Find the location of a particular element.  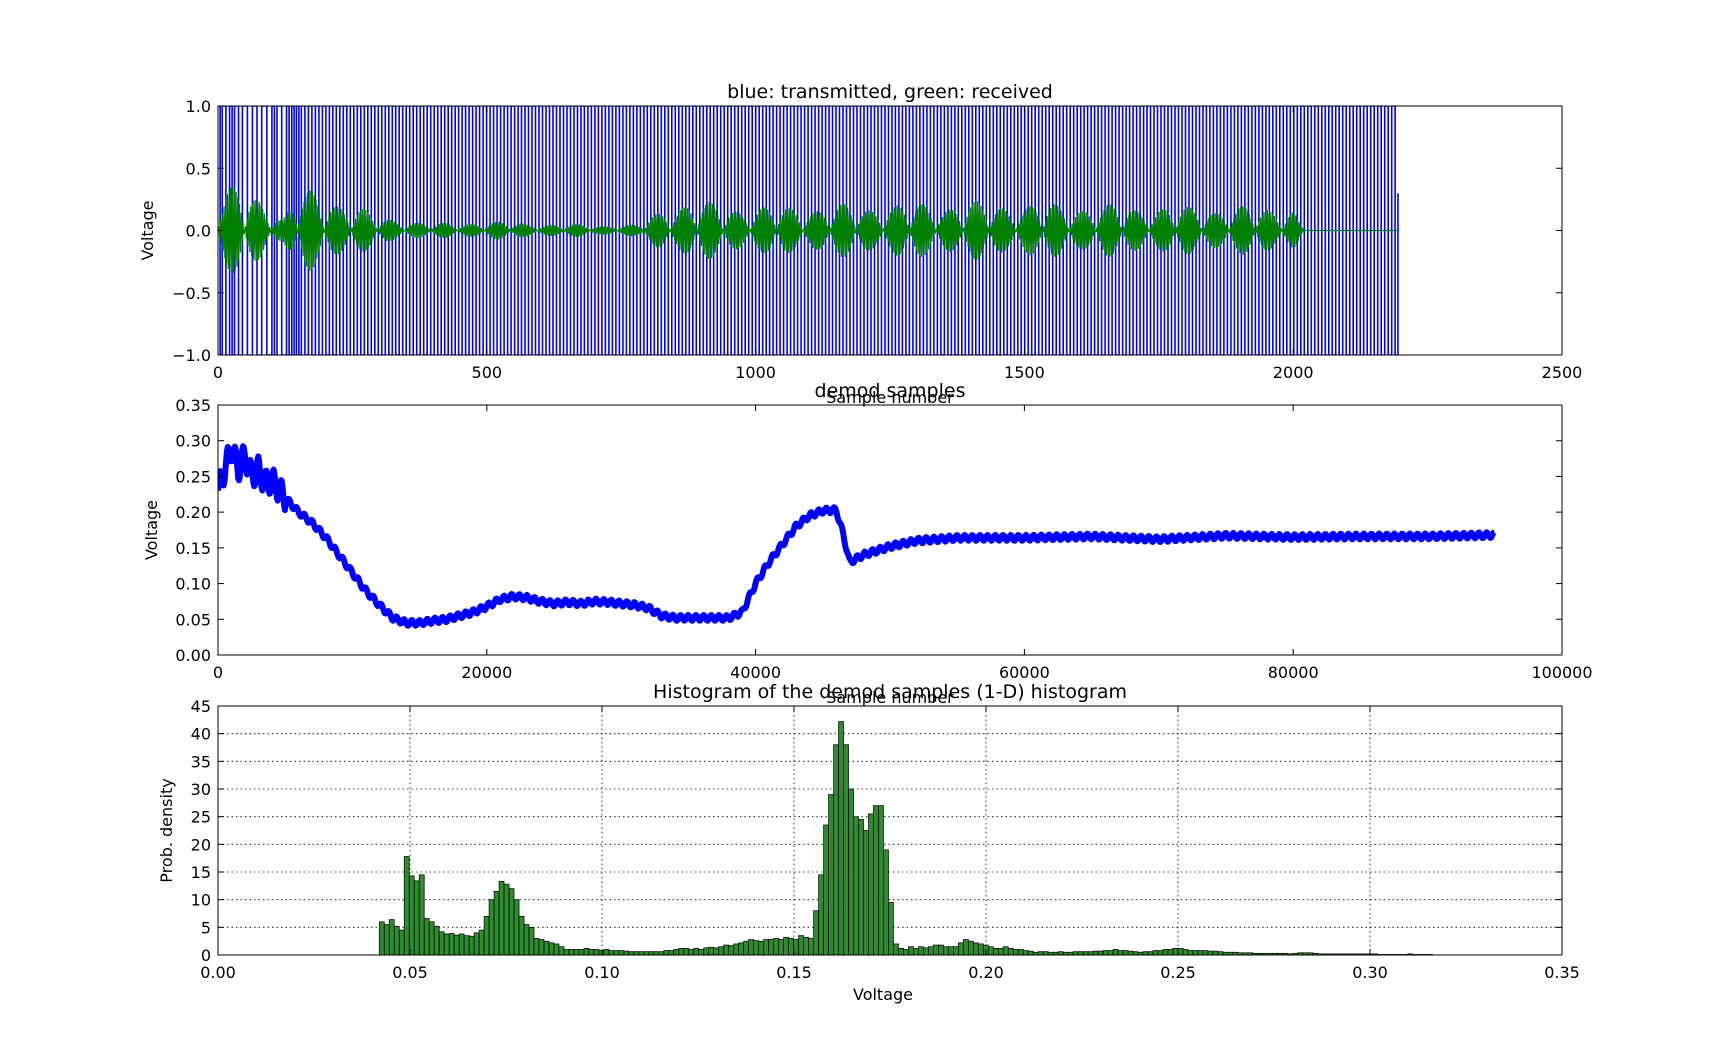

series-received-line is located at coordinates (808, 230).